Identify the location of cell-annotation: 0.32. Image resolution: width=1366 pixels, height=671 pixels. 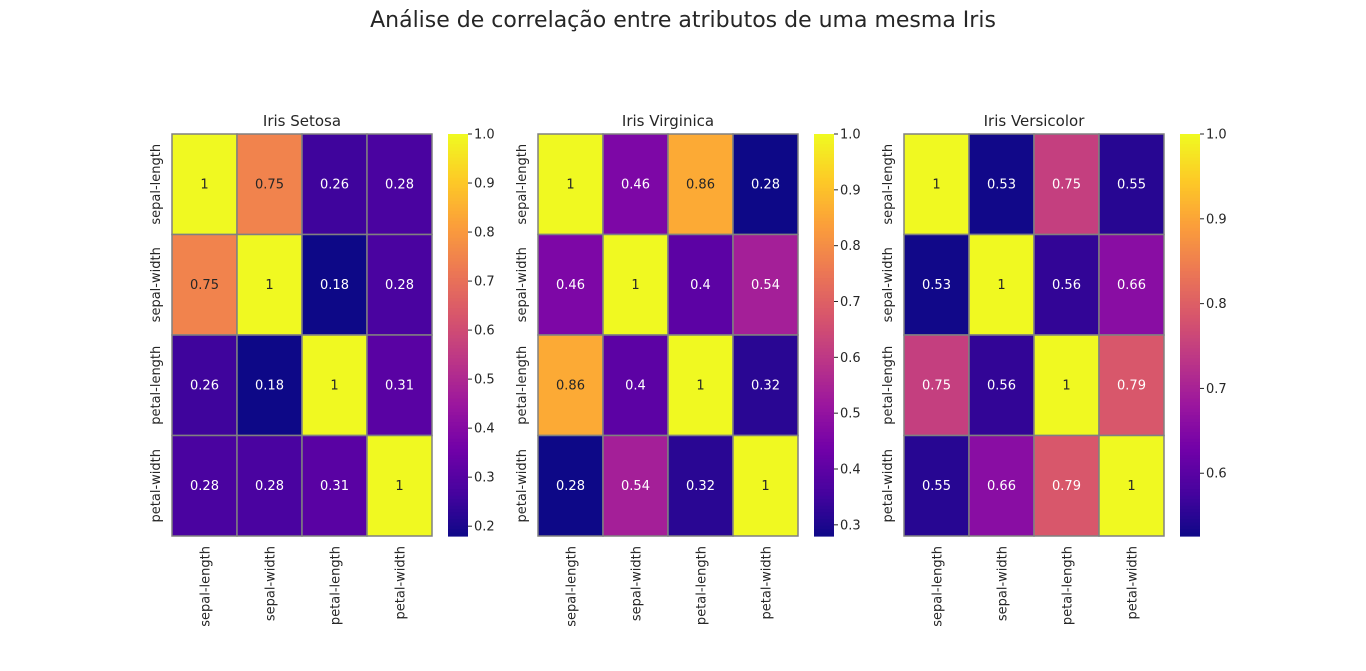
(765, 385).